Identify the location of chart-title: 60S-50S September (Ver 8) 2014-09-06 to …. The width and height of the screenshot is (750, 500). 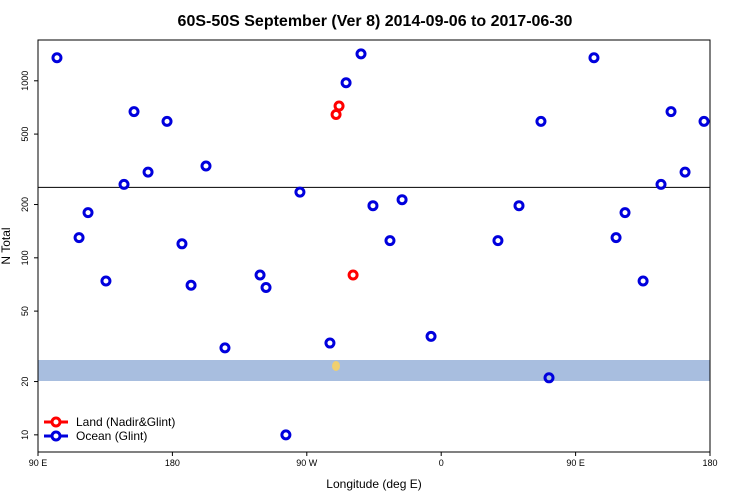
(375, 21).